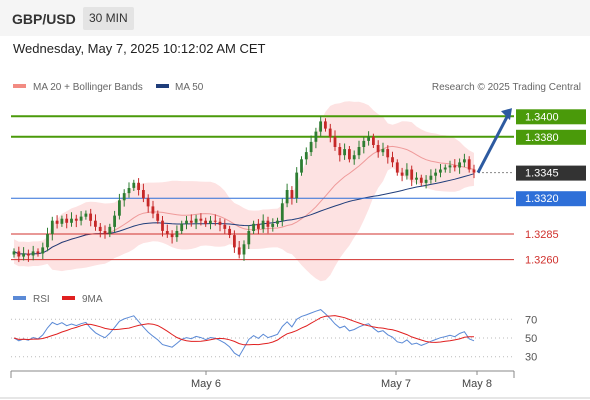  Describe the element at coordinates (19, 298) in the screenshot. I see `rsi-swatch` at that location.